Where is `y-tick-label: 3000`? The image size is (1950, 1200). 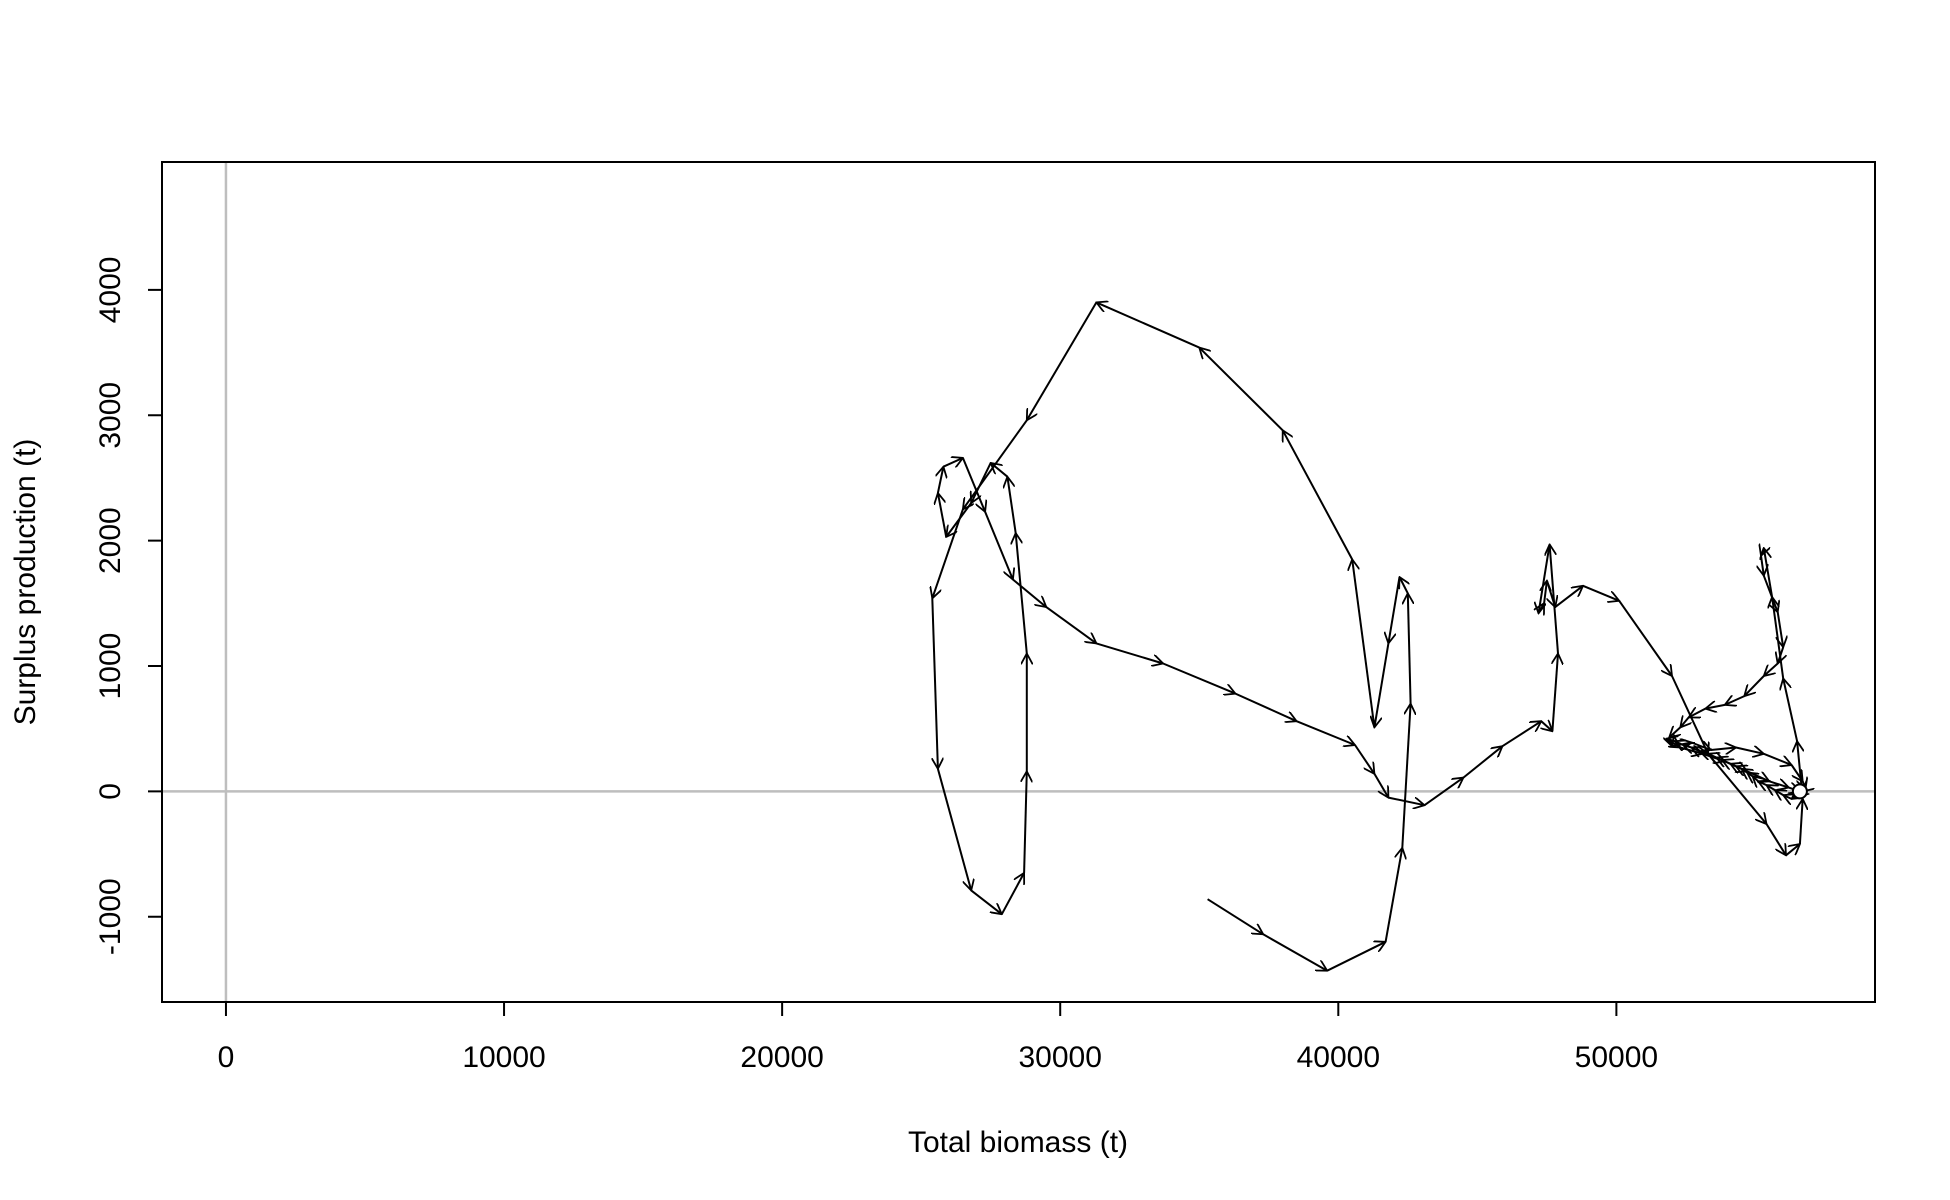
y-tick-label: 3000 is located at coordinates (110, 415).